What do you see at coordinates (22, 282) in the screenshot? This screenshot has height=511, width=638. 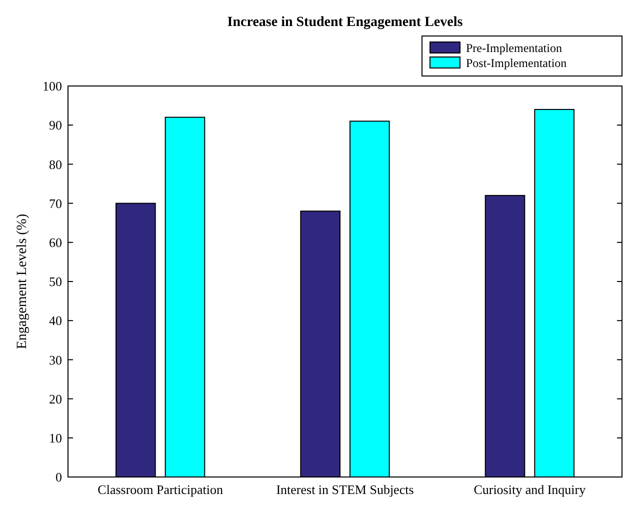 I see `y-axis-title: Engagement Levels (%)` at bounding box center [22, 282].